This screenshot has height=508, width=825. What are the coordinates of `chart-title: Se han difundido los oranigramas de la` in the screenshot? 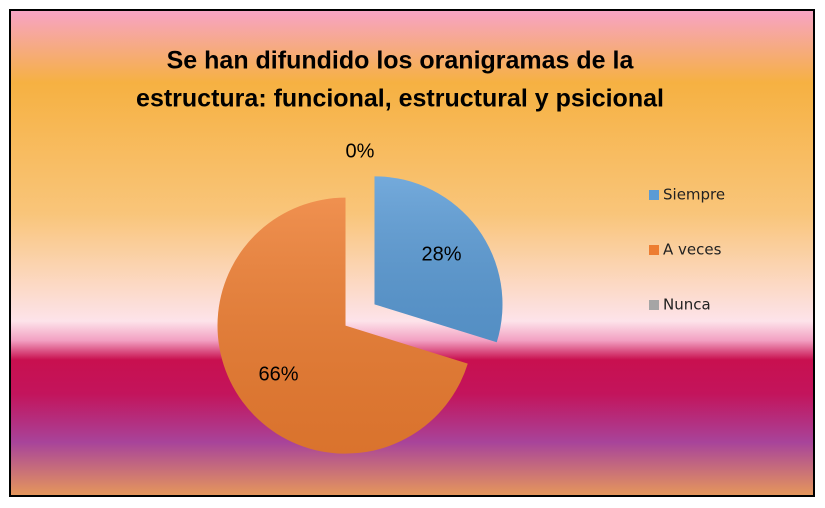 It's located at (401, 61).